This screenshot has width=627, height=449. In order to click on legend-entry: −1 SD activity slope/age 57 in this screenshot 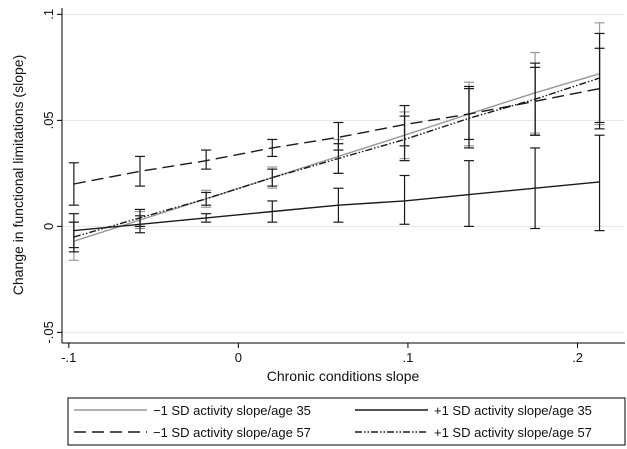, I will do `click(192, 432)`.